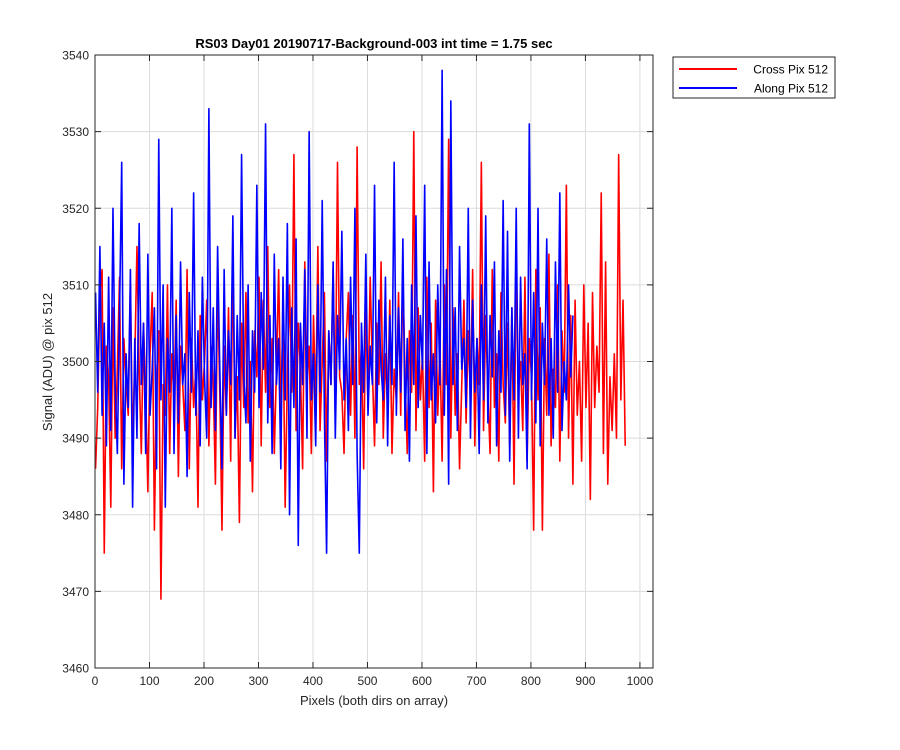 The width and height of the screenshot is (900, 750). What do you see at coordinates (149, 681) in the screenshot?
I see `x-tick-label: 100` at bounding box center [149, 681].